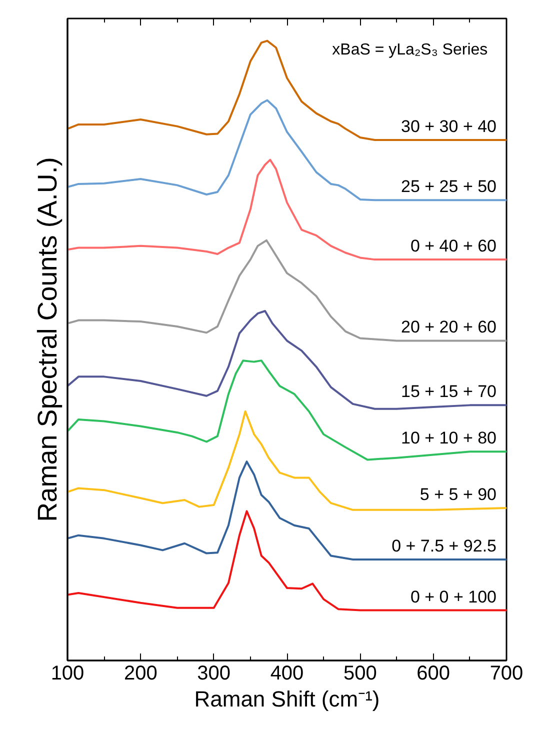 The image size is (535, 735). Describe the element at coordinates (287, 673) in the screenshot. I see `x-tick-label: 400` at that location.